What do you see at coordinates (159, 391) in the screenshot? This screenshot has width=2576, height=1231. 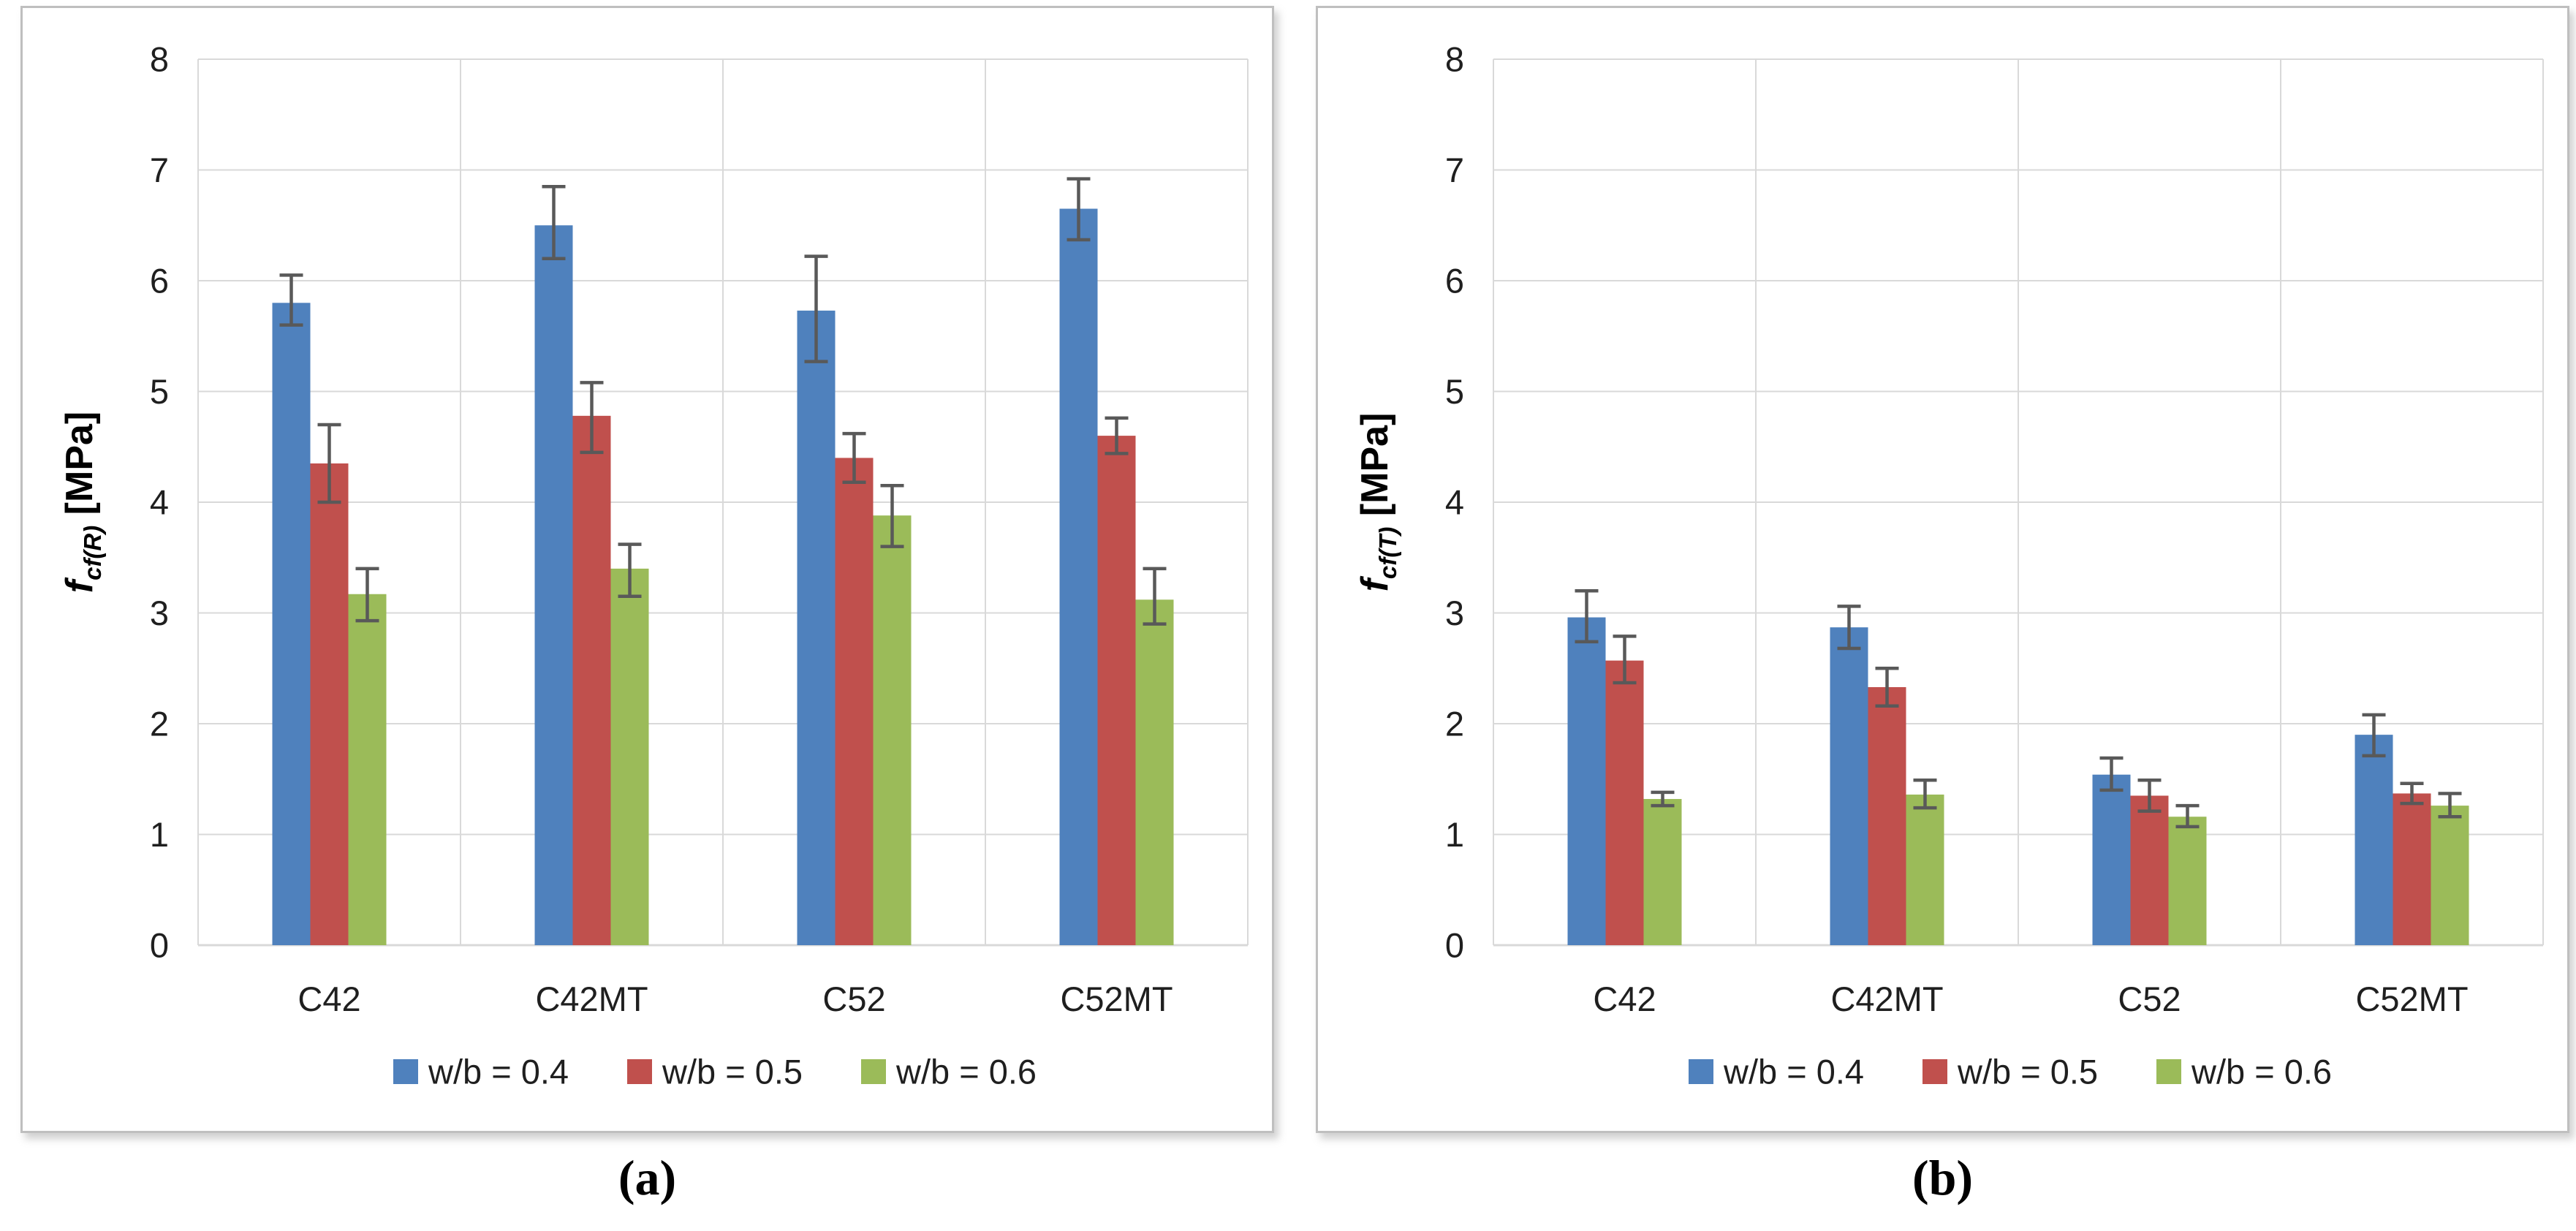 I see `y-tick-label: 5` at bounding box center [159, 391].